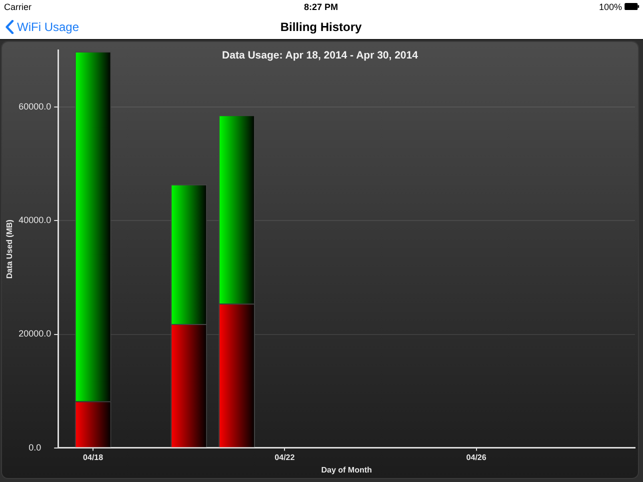  I want to click on x-tick-label: 04/18, so click(93, 457).